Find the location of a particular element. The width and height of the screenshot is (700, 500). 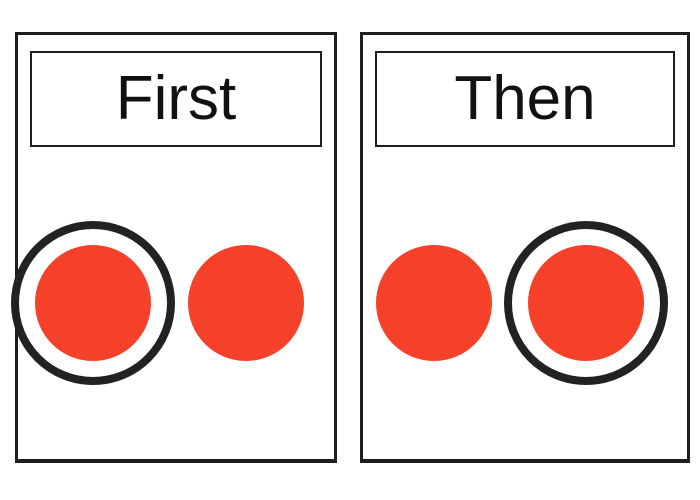

first-left-dot is located at coordinates (93, 303).